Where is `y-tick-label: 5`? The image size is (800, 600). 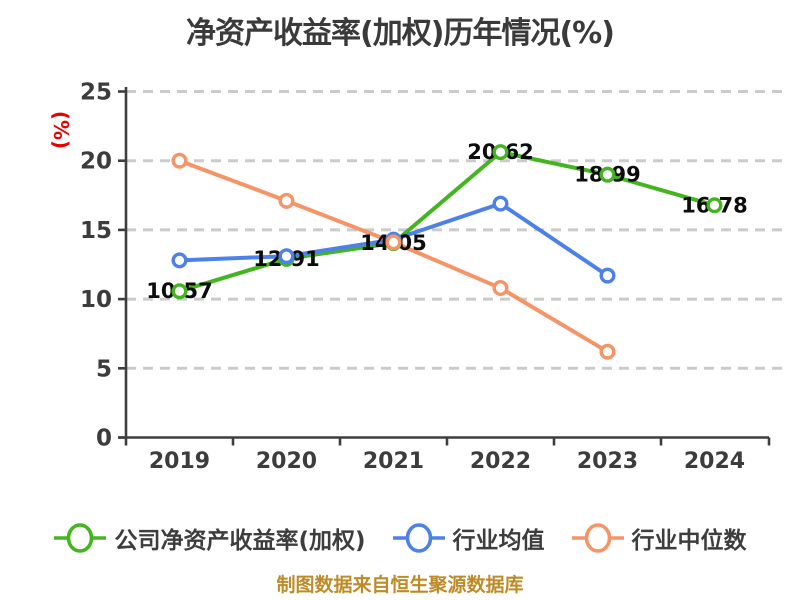
y-tick-label: 5 is located at coordinates (104, 369).